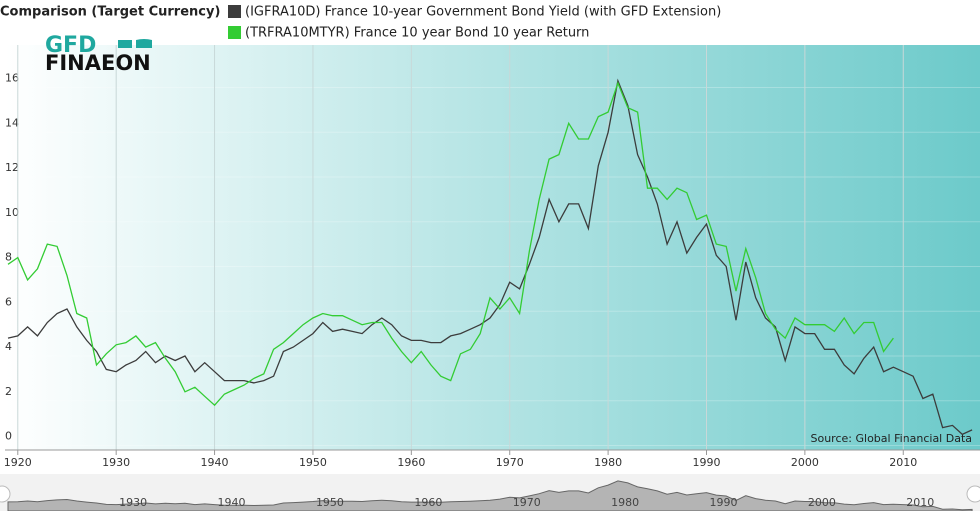 The width and height of the screenshot is (980, 511). I want to click on y-tick-label: 10, so click(12, 212).